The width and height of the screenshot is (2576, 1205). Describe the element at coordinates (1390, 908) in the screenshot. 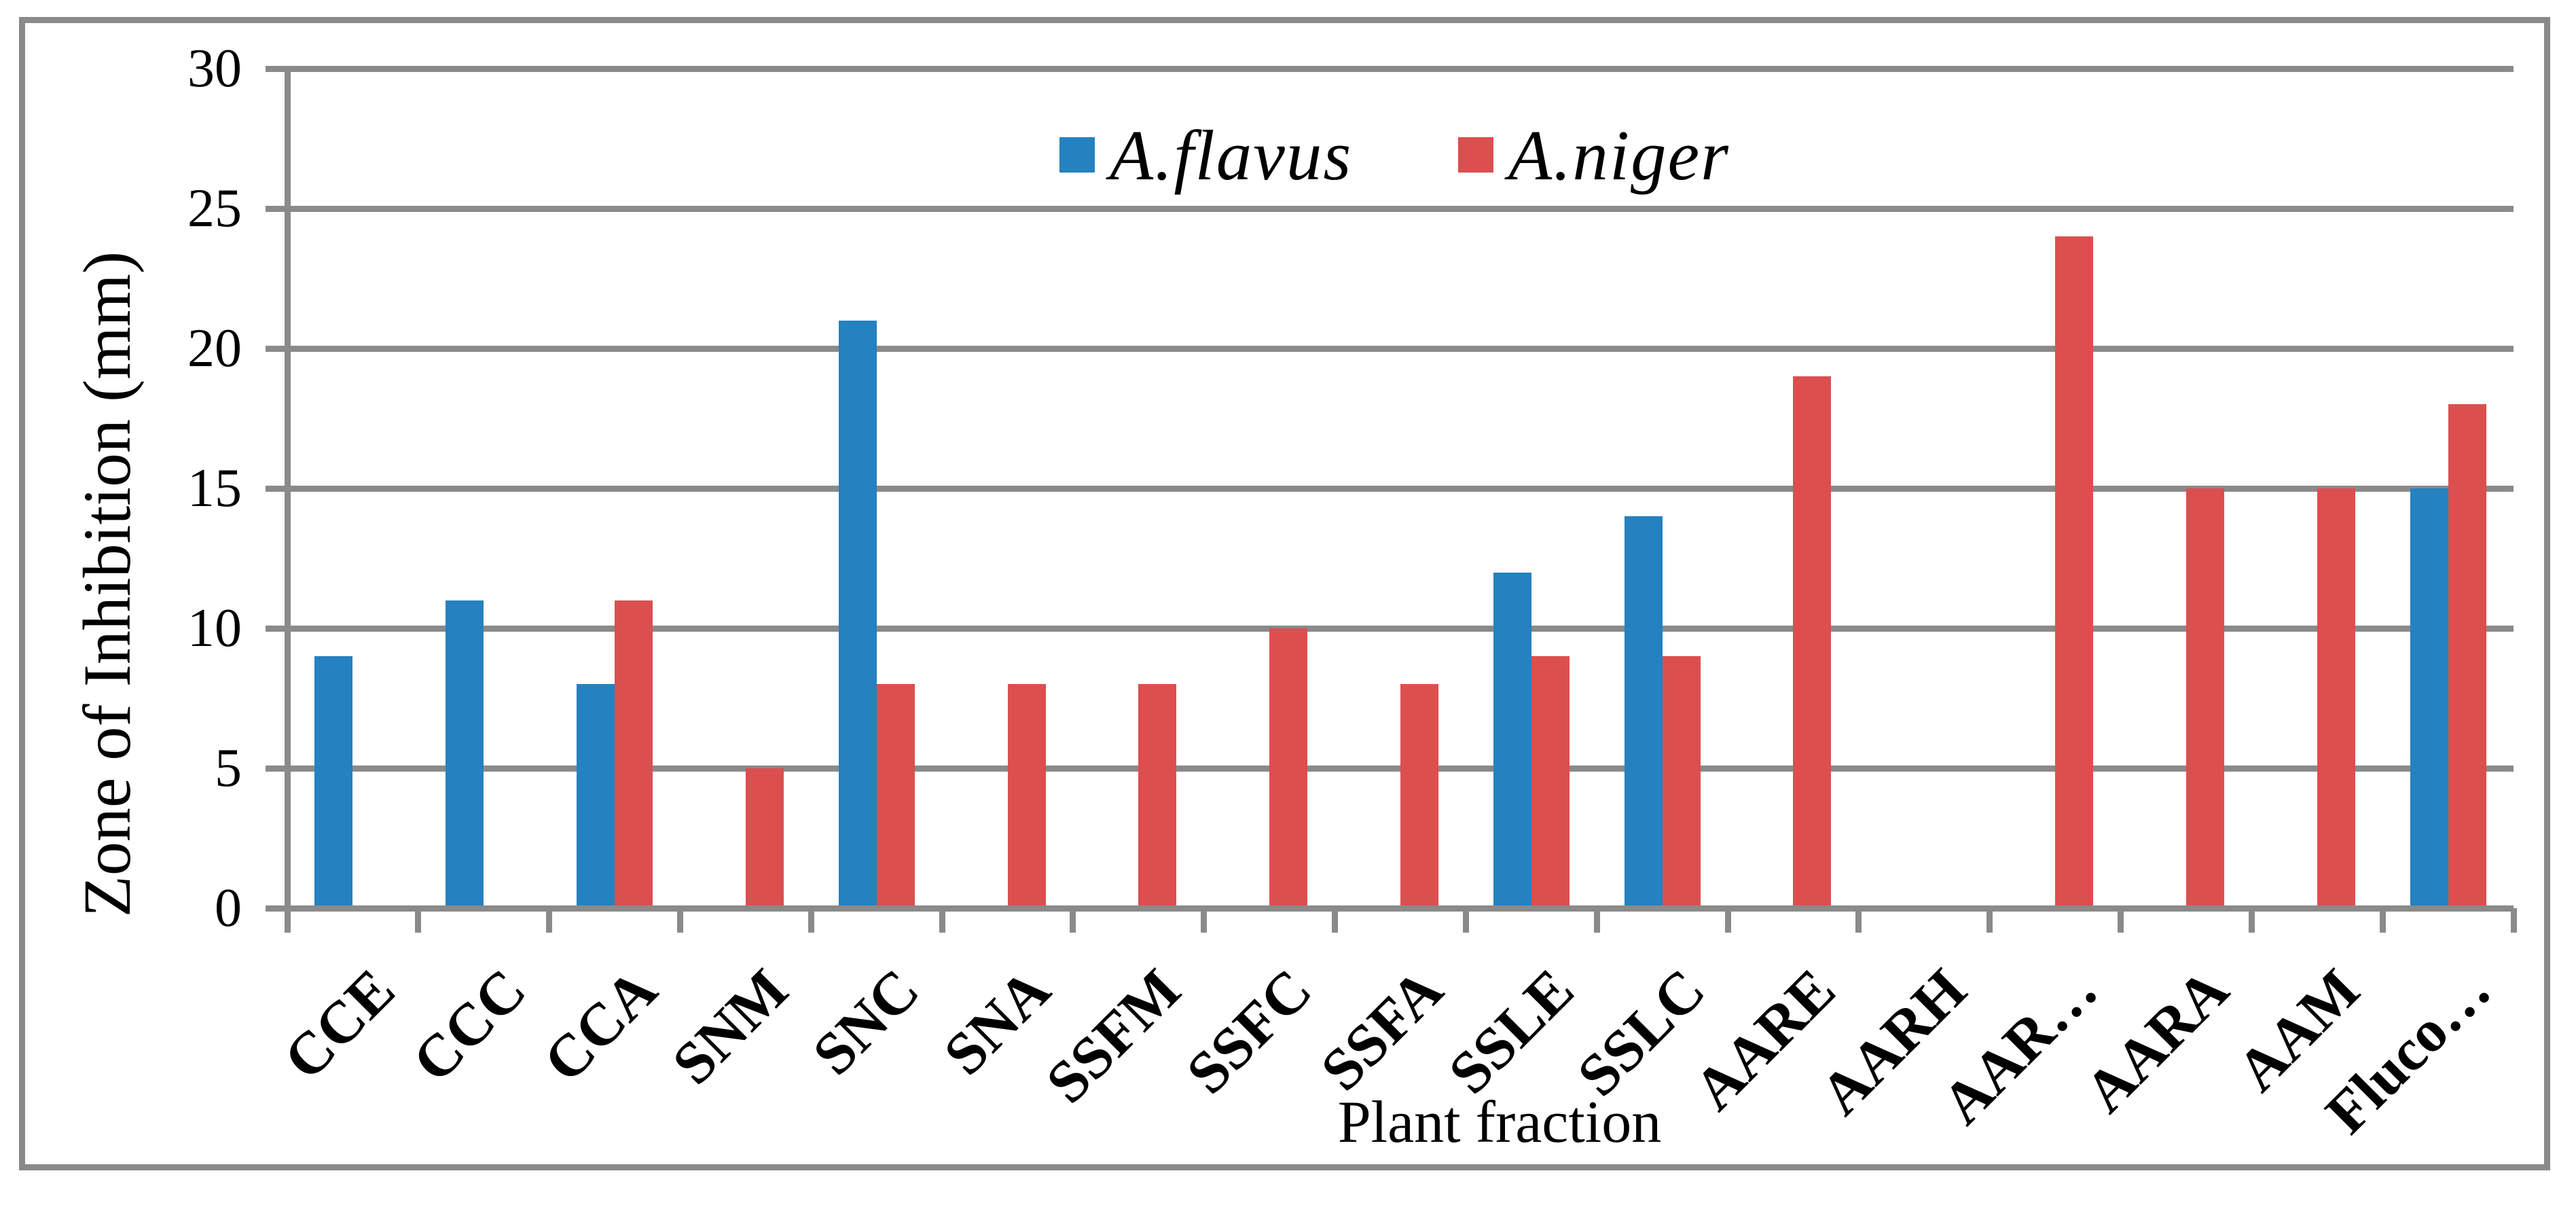

I see `x-axis-line` at that location.